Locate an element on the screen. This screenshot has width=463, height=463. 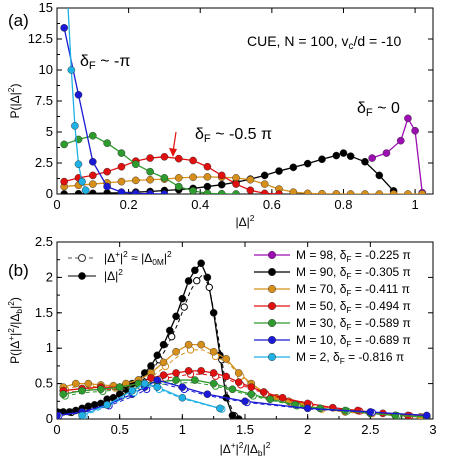
y-tick-label: 10 is located at coordinates (46, 69).